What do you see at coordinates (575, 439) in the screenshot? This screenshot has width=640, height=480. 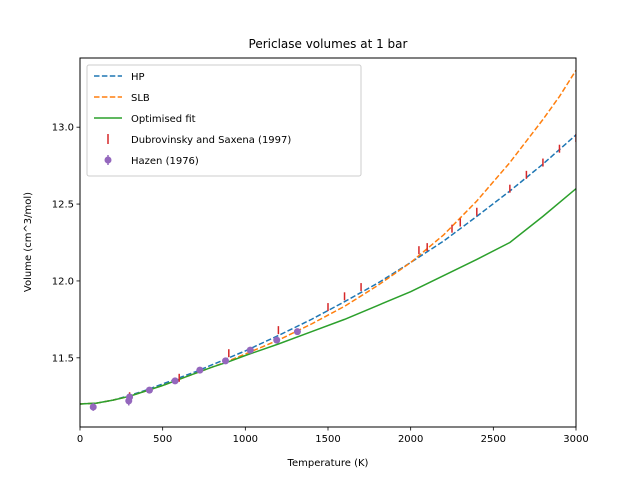 I see `x-tick-label: 3000` at bounding box center [575, 439].